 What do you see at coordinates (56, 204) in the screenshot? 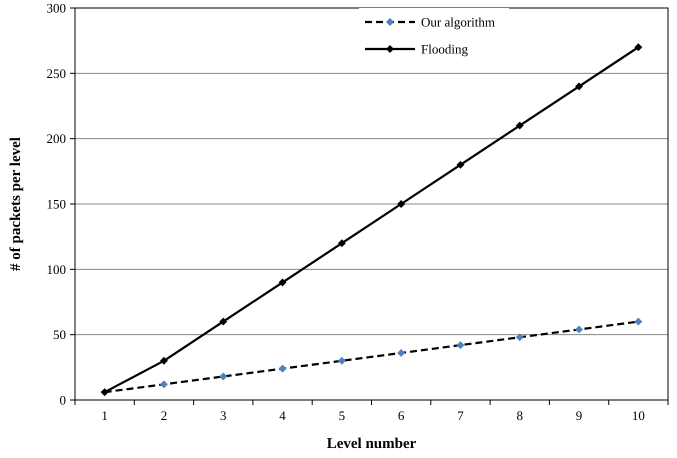
I see `y-tick-label: 150` at bounding box center [56, 204].